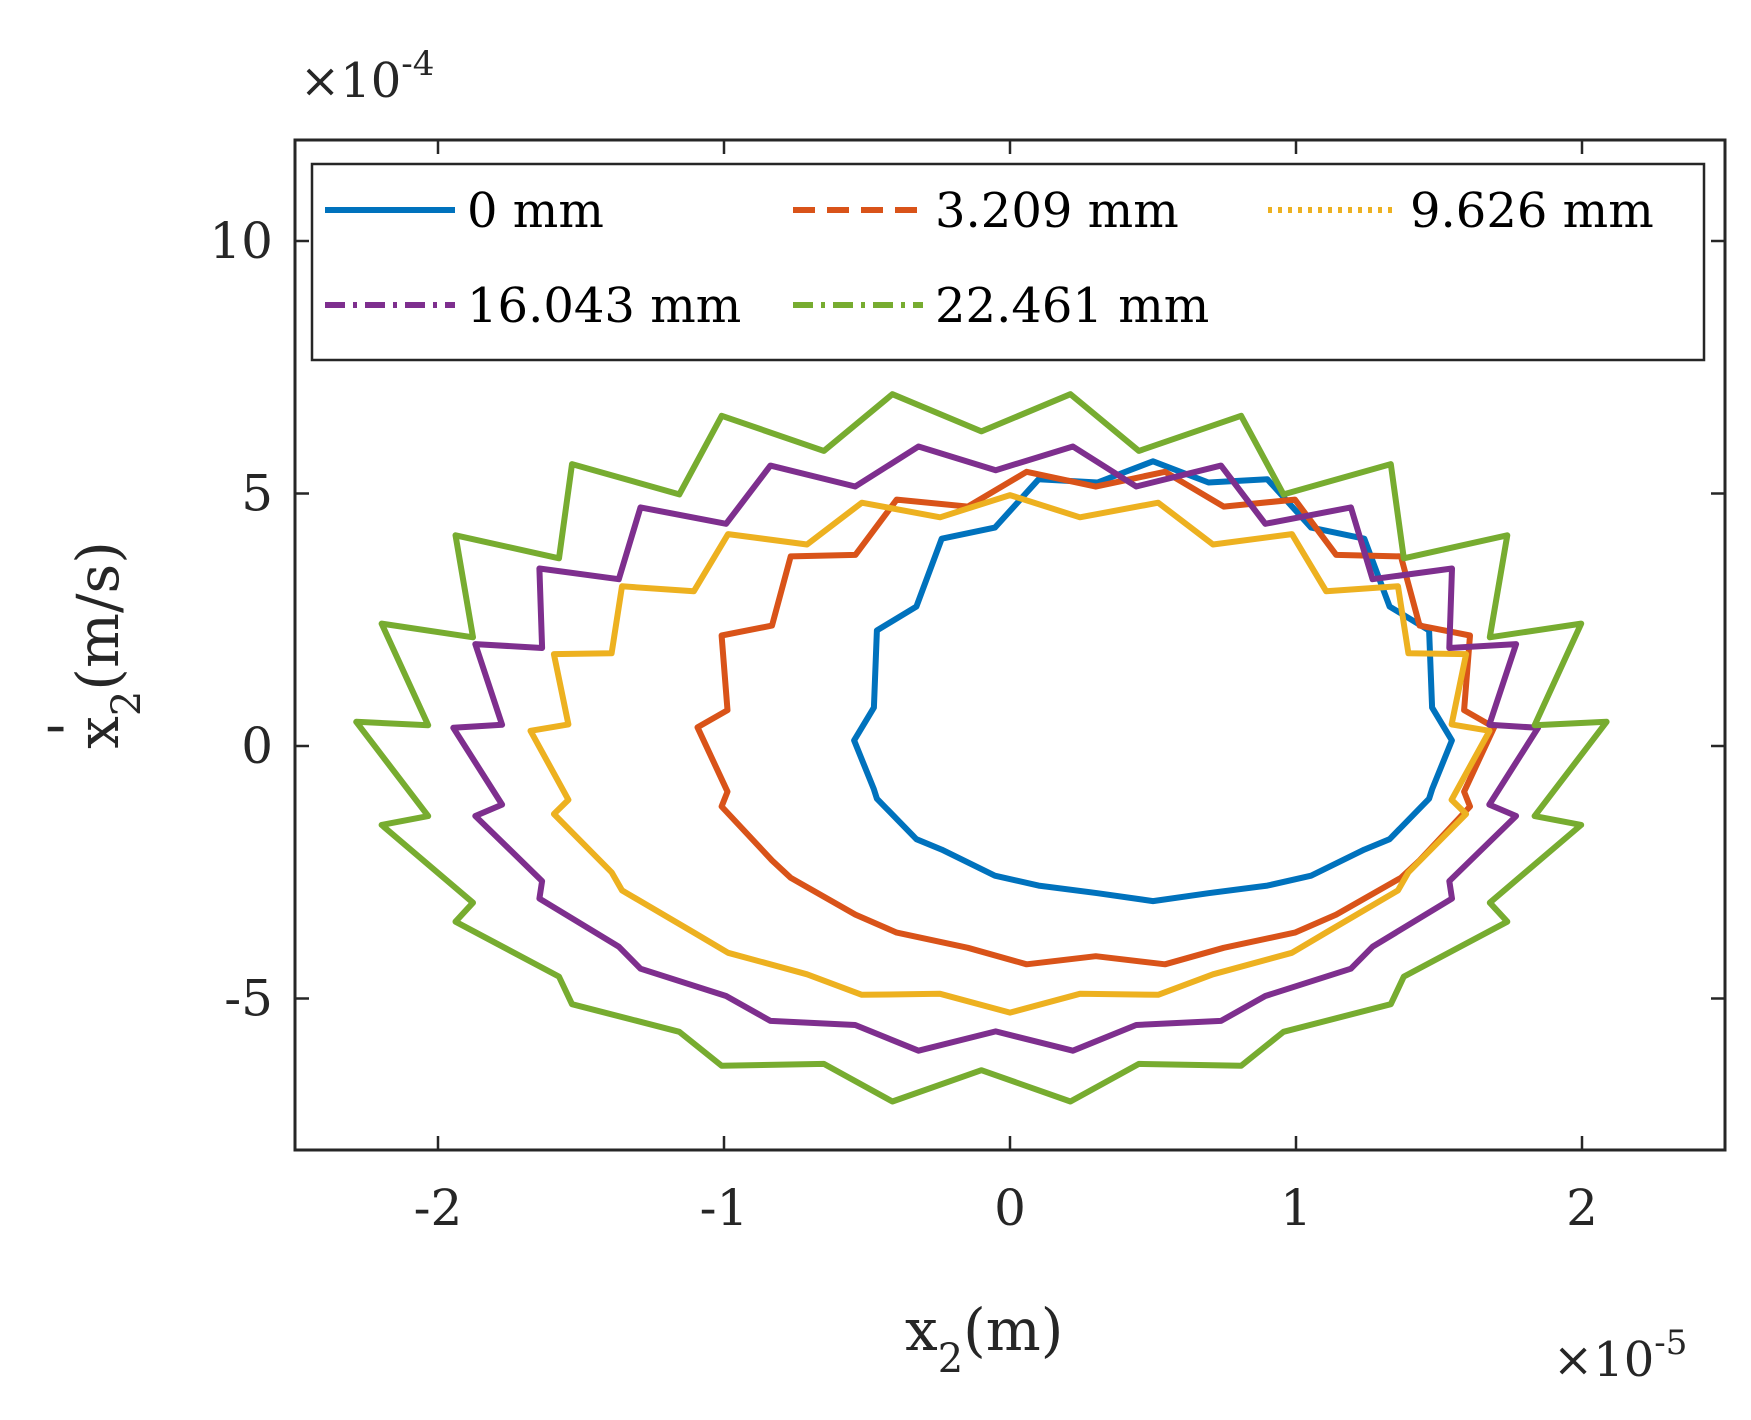 The height and width of the screenshot is (1420, 1751). What do you see at coordinates (1582, 1208) in the screenshot?
I see `x-tick-label: 2` at bounding box center [1582, 1208].